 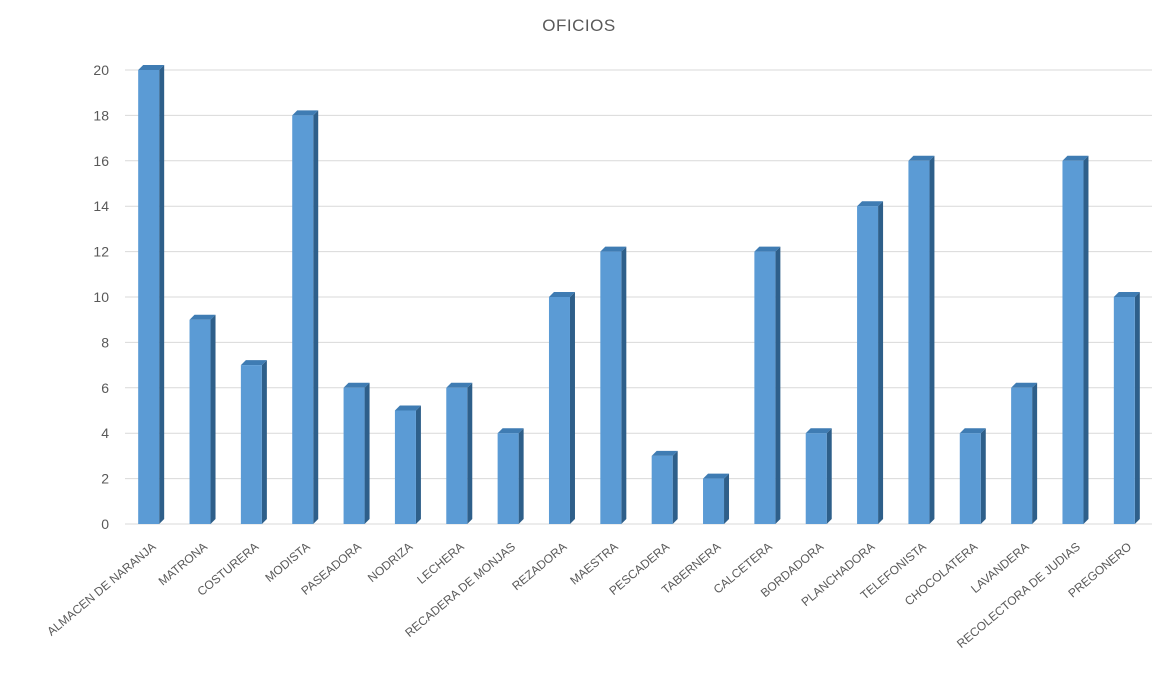 What do you see at coordinates (105, 479) in the screenshot?
I see `y-tick-label: 2` at bounding box center [105, 479].